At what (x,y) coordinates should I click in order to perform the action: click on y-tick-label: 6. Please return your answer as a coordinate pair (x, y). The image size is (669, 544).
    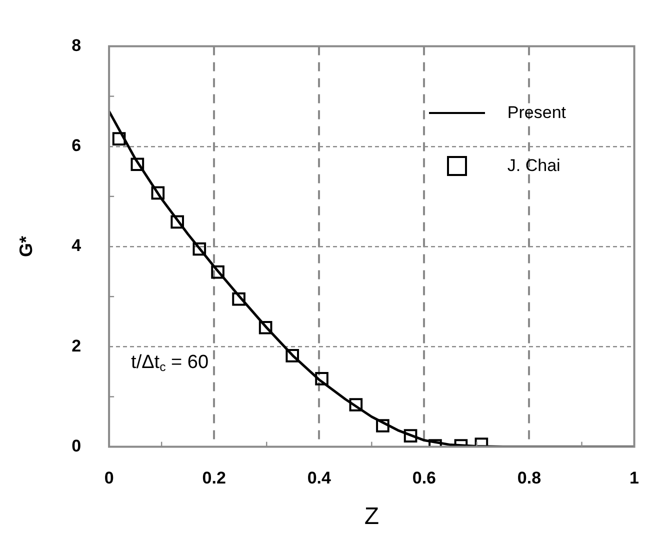
    Looking at the image, I should click on (77, 146).